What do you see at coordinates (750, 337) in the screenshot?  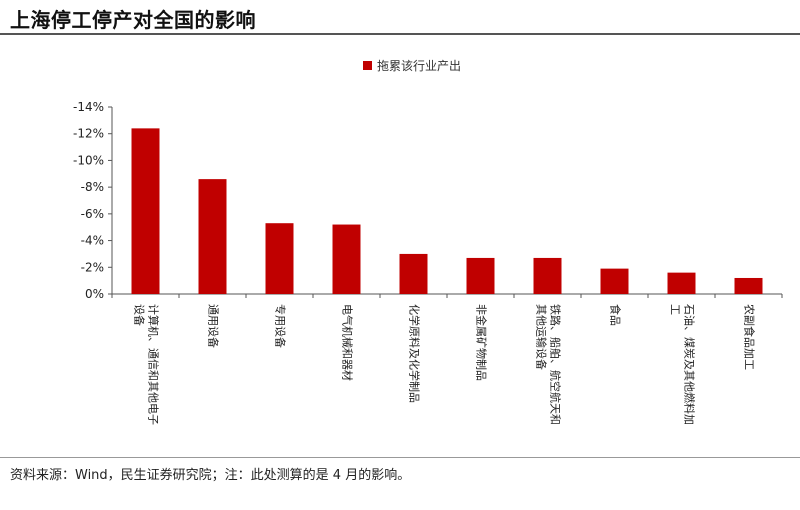 I see `category-label: 农副食品加工` at bounding box center [750, 337].